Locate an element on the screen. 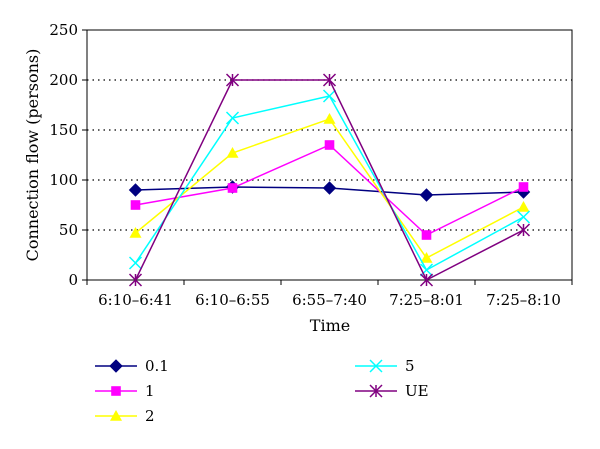 The width and height of the screenshot is (600, 449). y-tick-label: 200 is located at coordinates (63, 80).